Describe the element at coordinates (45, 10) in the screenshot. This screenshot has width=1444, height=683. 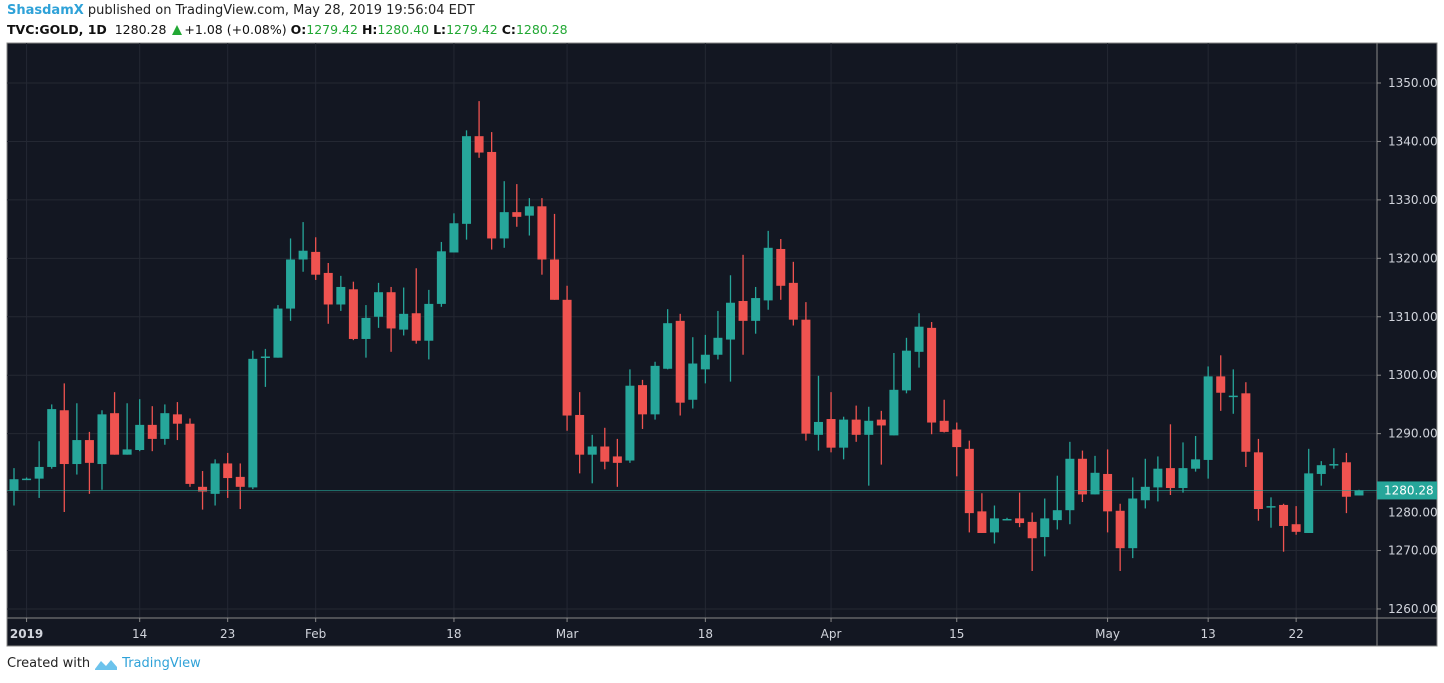
I see `author-link: ShasdamX` at that location.